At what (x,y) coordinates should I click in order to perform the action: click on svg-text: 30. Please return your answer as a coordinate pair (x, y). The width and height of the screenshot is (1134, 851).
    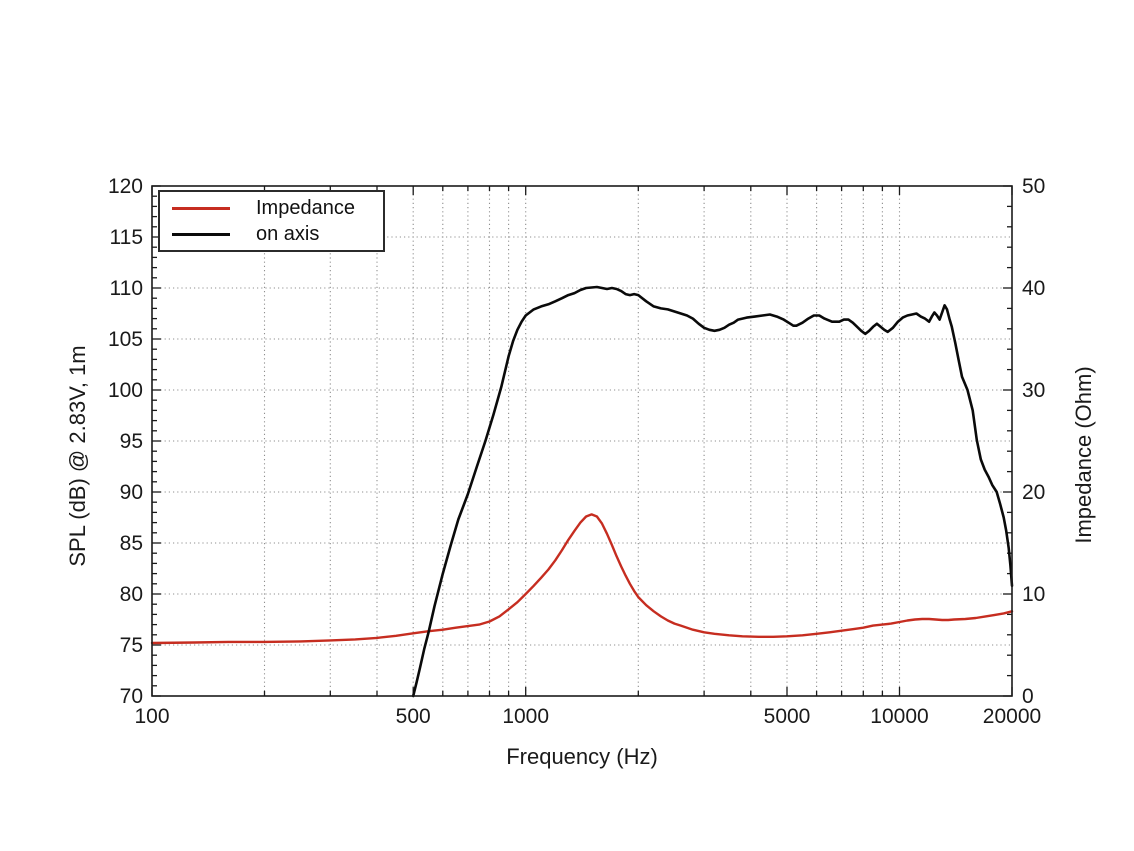
    Looking at the image, I should click on (1033, 390).